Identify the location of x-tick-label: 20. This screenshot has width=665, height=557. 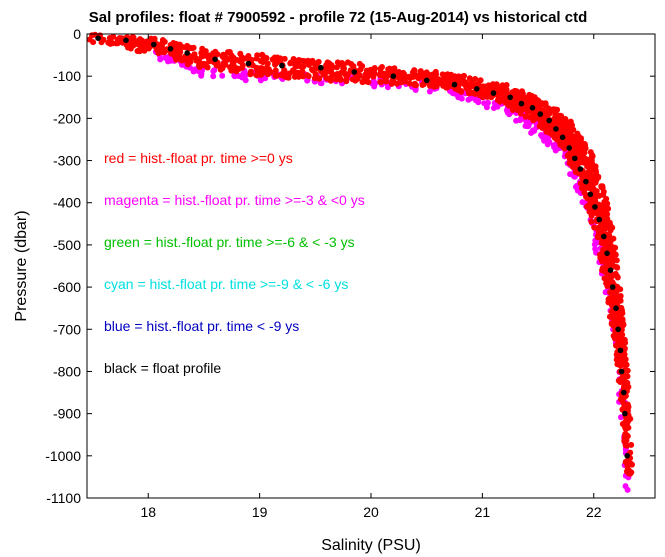
(371, 512).